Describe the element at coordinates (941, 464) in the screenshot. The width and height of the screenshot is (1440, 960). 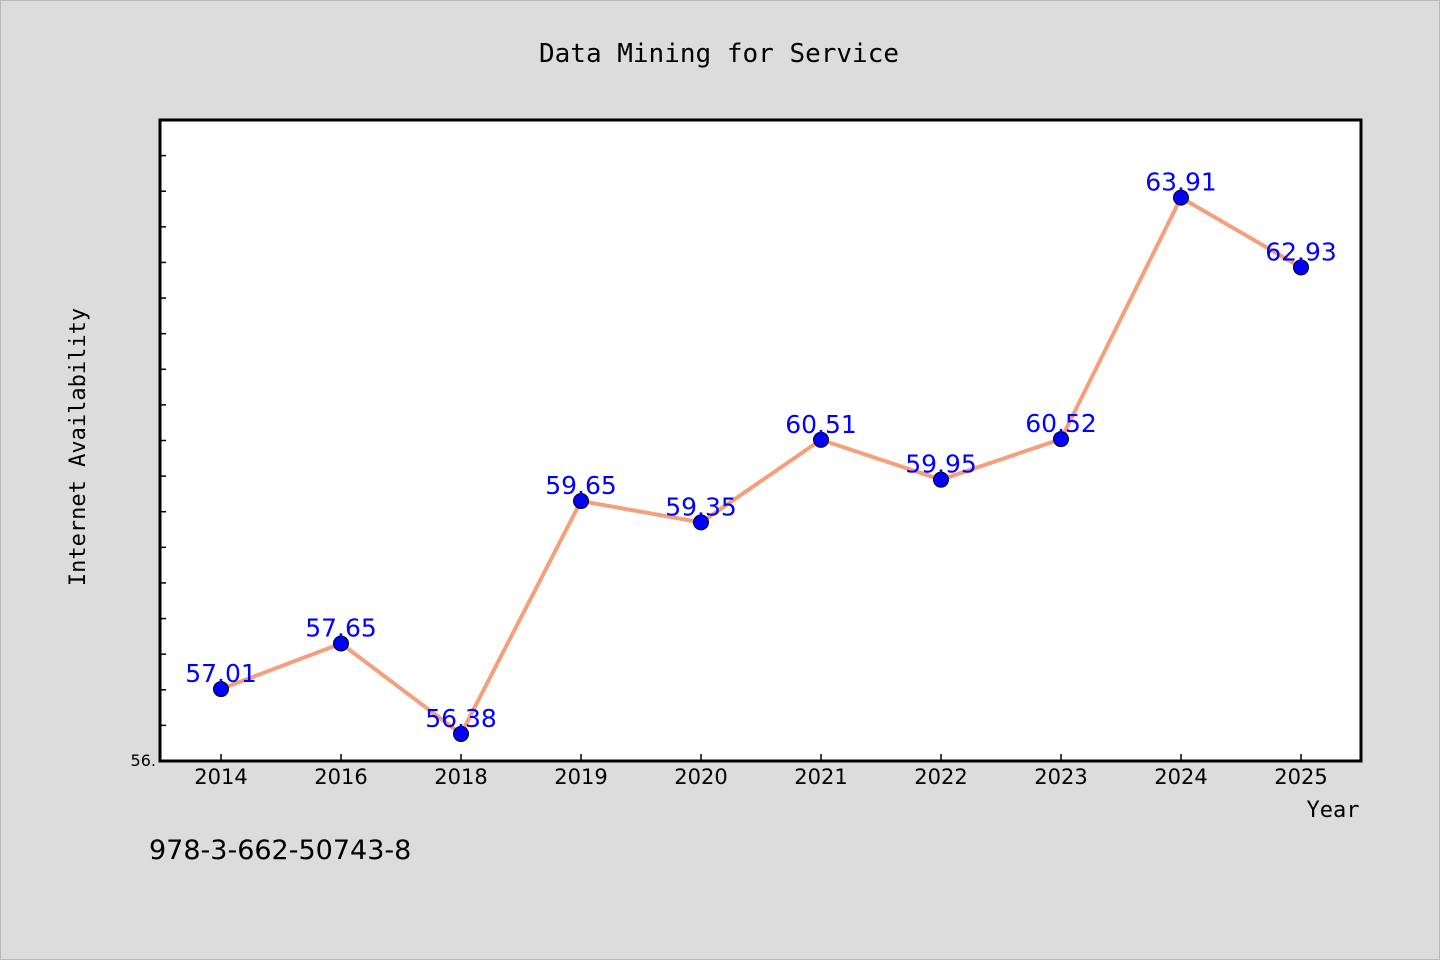
I see `data-label: 59.95` at that location.